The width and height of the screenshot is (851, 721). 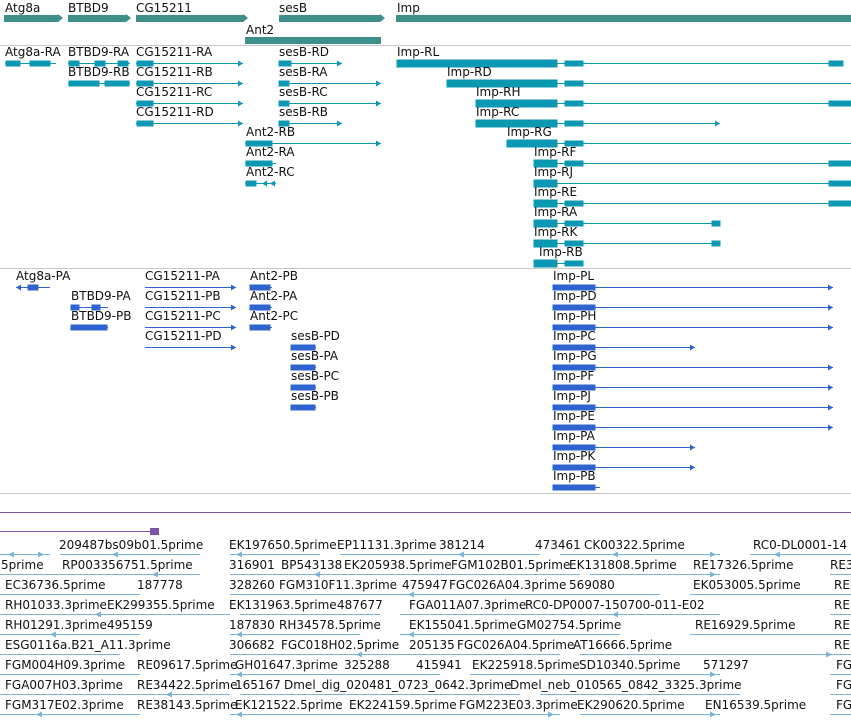 I want to click on protein-label: sesB-PD, so click(x=315, y=336).